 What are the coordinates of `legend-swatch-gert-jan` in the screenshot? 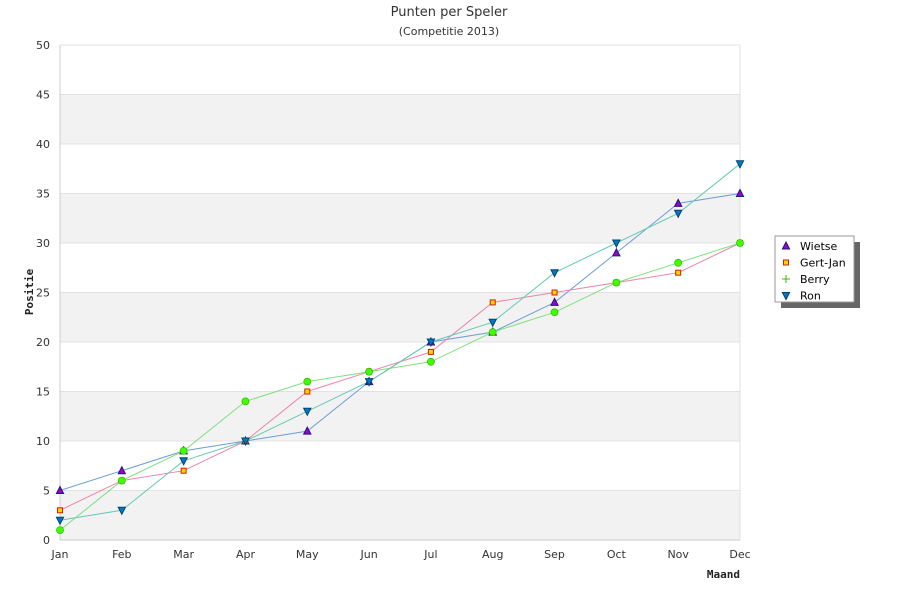 It's located at (786, 262).